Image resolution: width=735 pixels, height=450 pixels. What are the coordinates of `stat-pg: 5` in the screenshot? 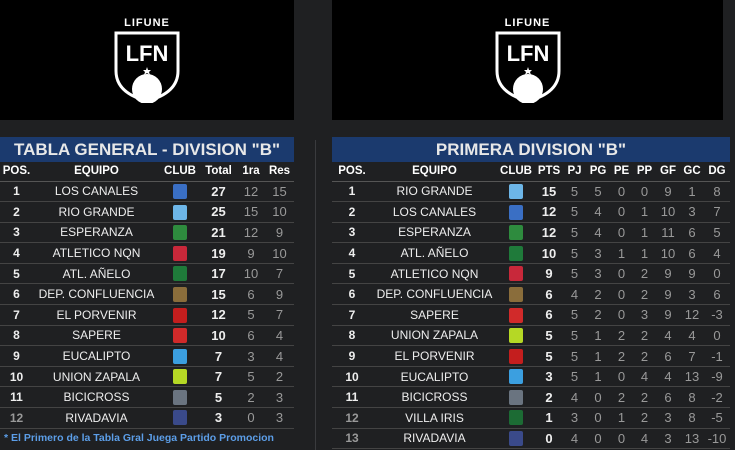 It's located at (598, 192).